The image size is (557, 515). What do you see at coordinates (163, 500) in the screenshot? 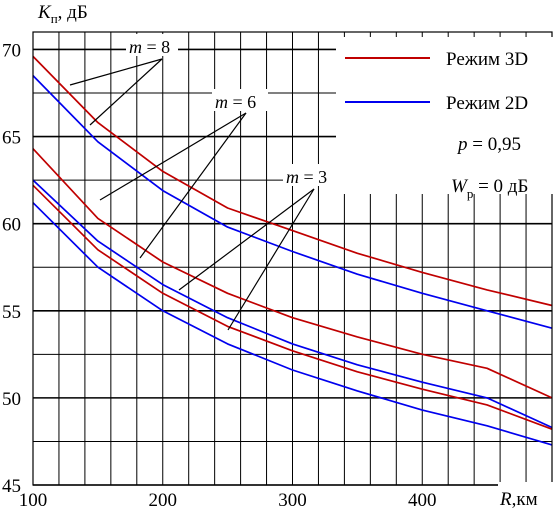
I see `x-tick-label: 200` at bounding box center [163, 500].